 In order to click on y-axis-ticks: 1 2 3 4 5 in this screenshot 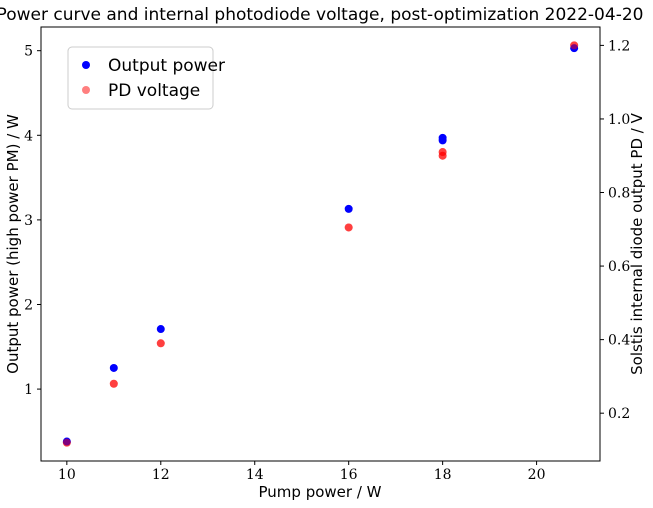, I will do `click(32, 221)`.